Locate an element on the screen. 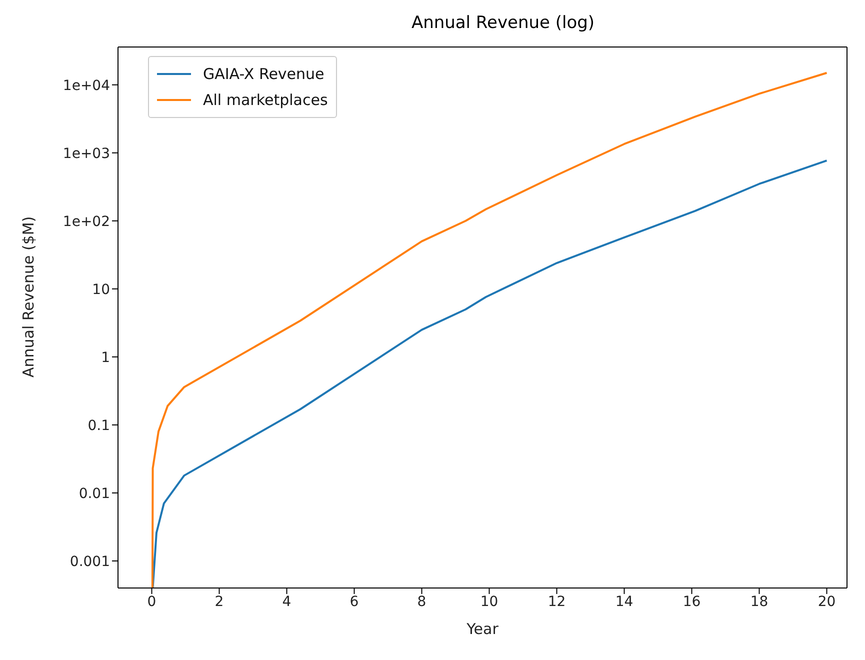 The height and width of the screenshot is (660, 865). y-tick-label: 10 is located at coordinates (101, 290).